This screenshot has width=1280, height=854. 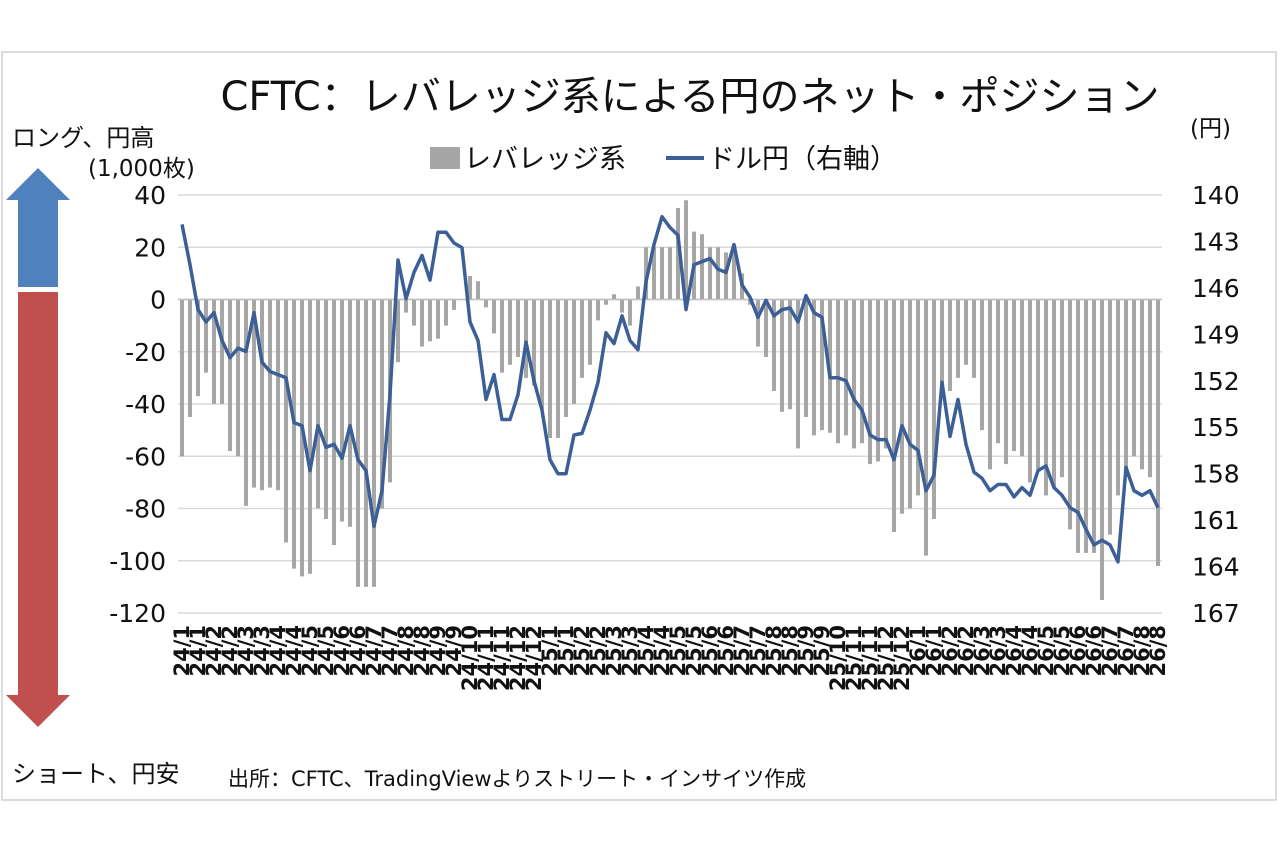 I want to click on x-tick-label: 24/3, so click(x=246, y=651).